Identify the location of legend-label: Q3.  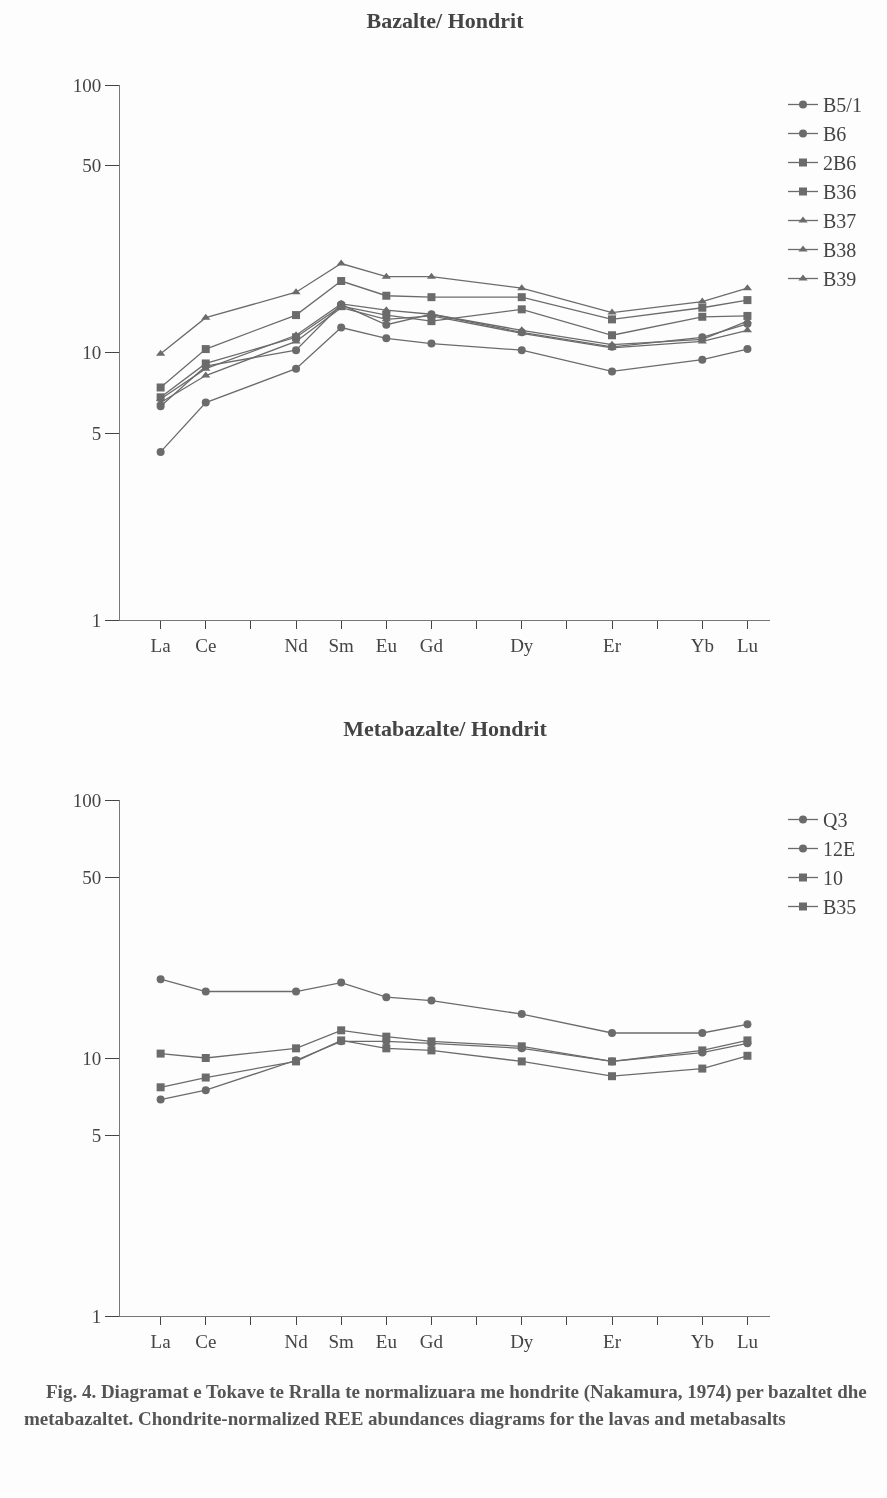
(835, 820).